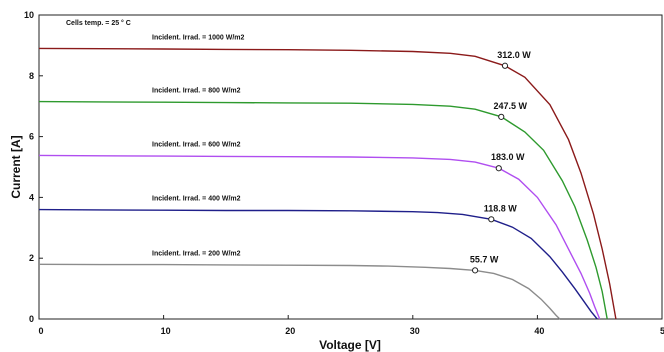  Describe the element at coordinates (514, 55) in the screenshot. I see `mpp-power-label: 312.0 W` at that location.